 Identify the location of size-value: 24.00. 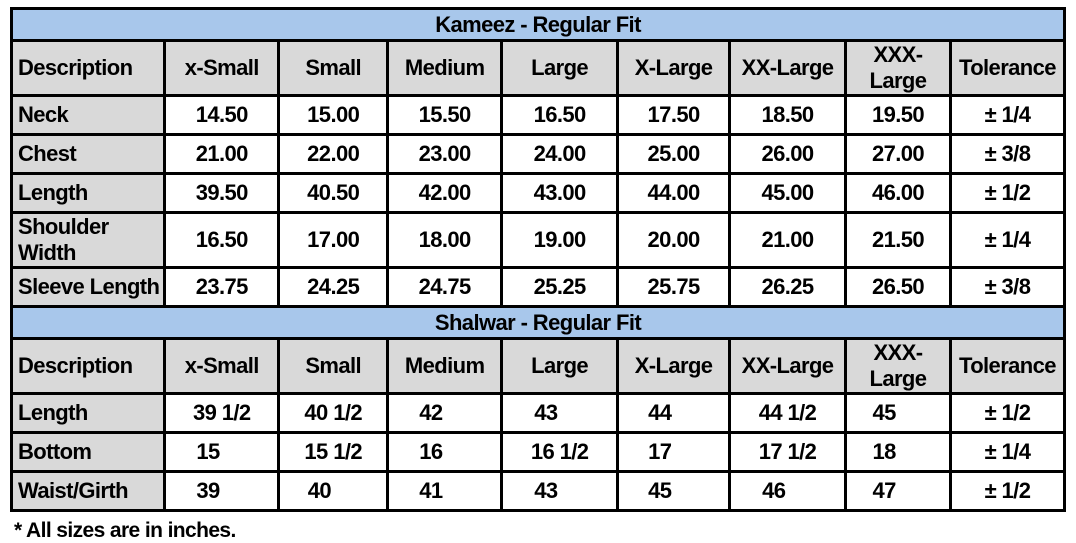
(560, 154).